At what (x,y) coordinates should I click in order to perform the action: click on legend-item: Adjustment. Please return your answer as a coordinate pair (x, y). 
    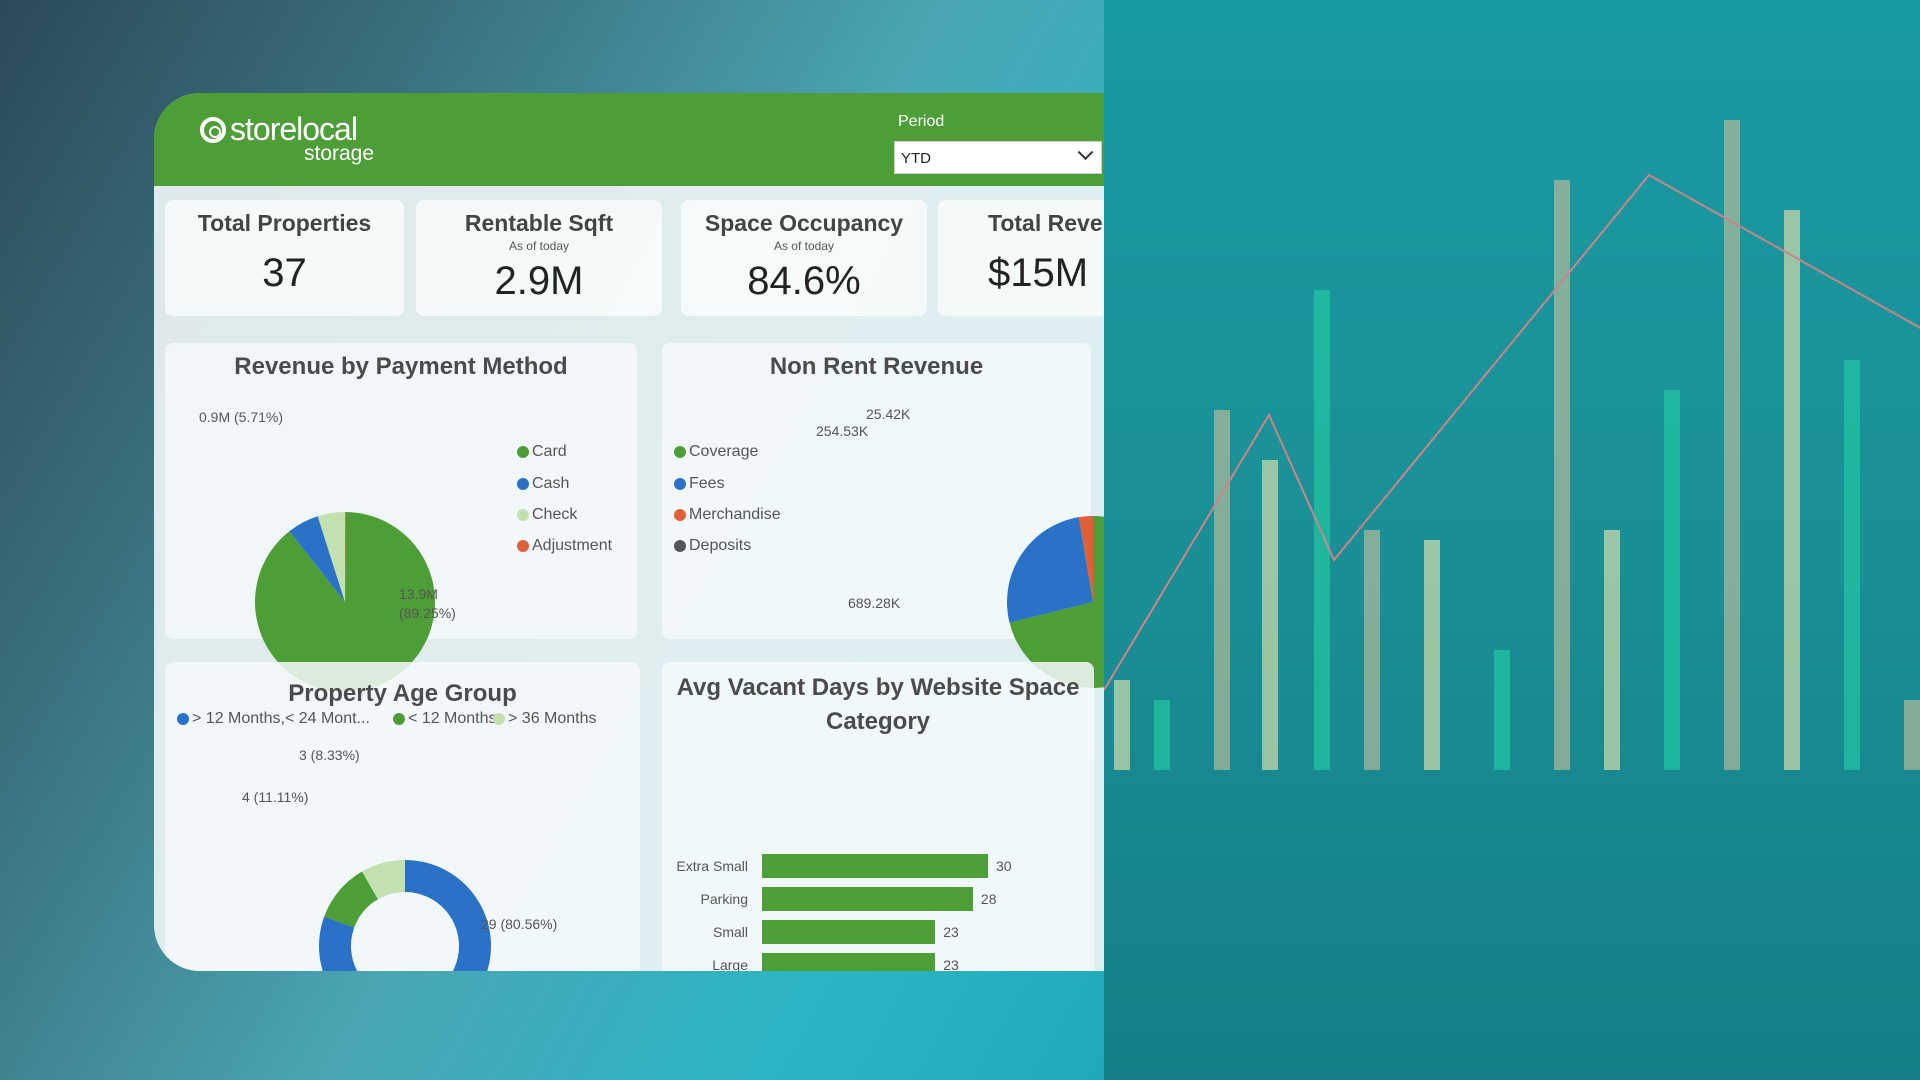
    Looking at the image, I should click on (564, 546).